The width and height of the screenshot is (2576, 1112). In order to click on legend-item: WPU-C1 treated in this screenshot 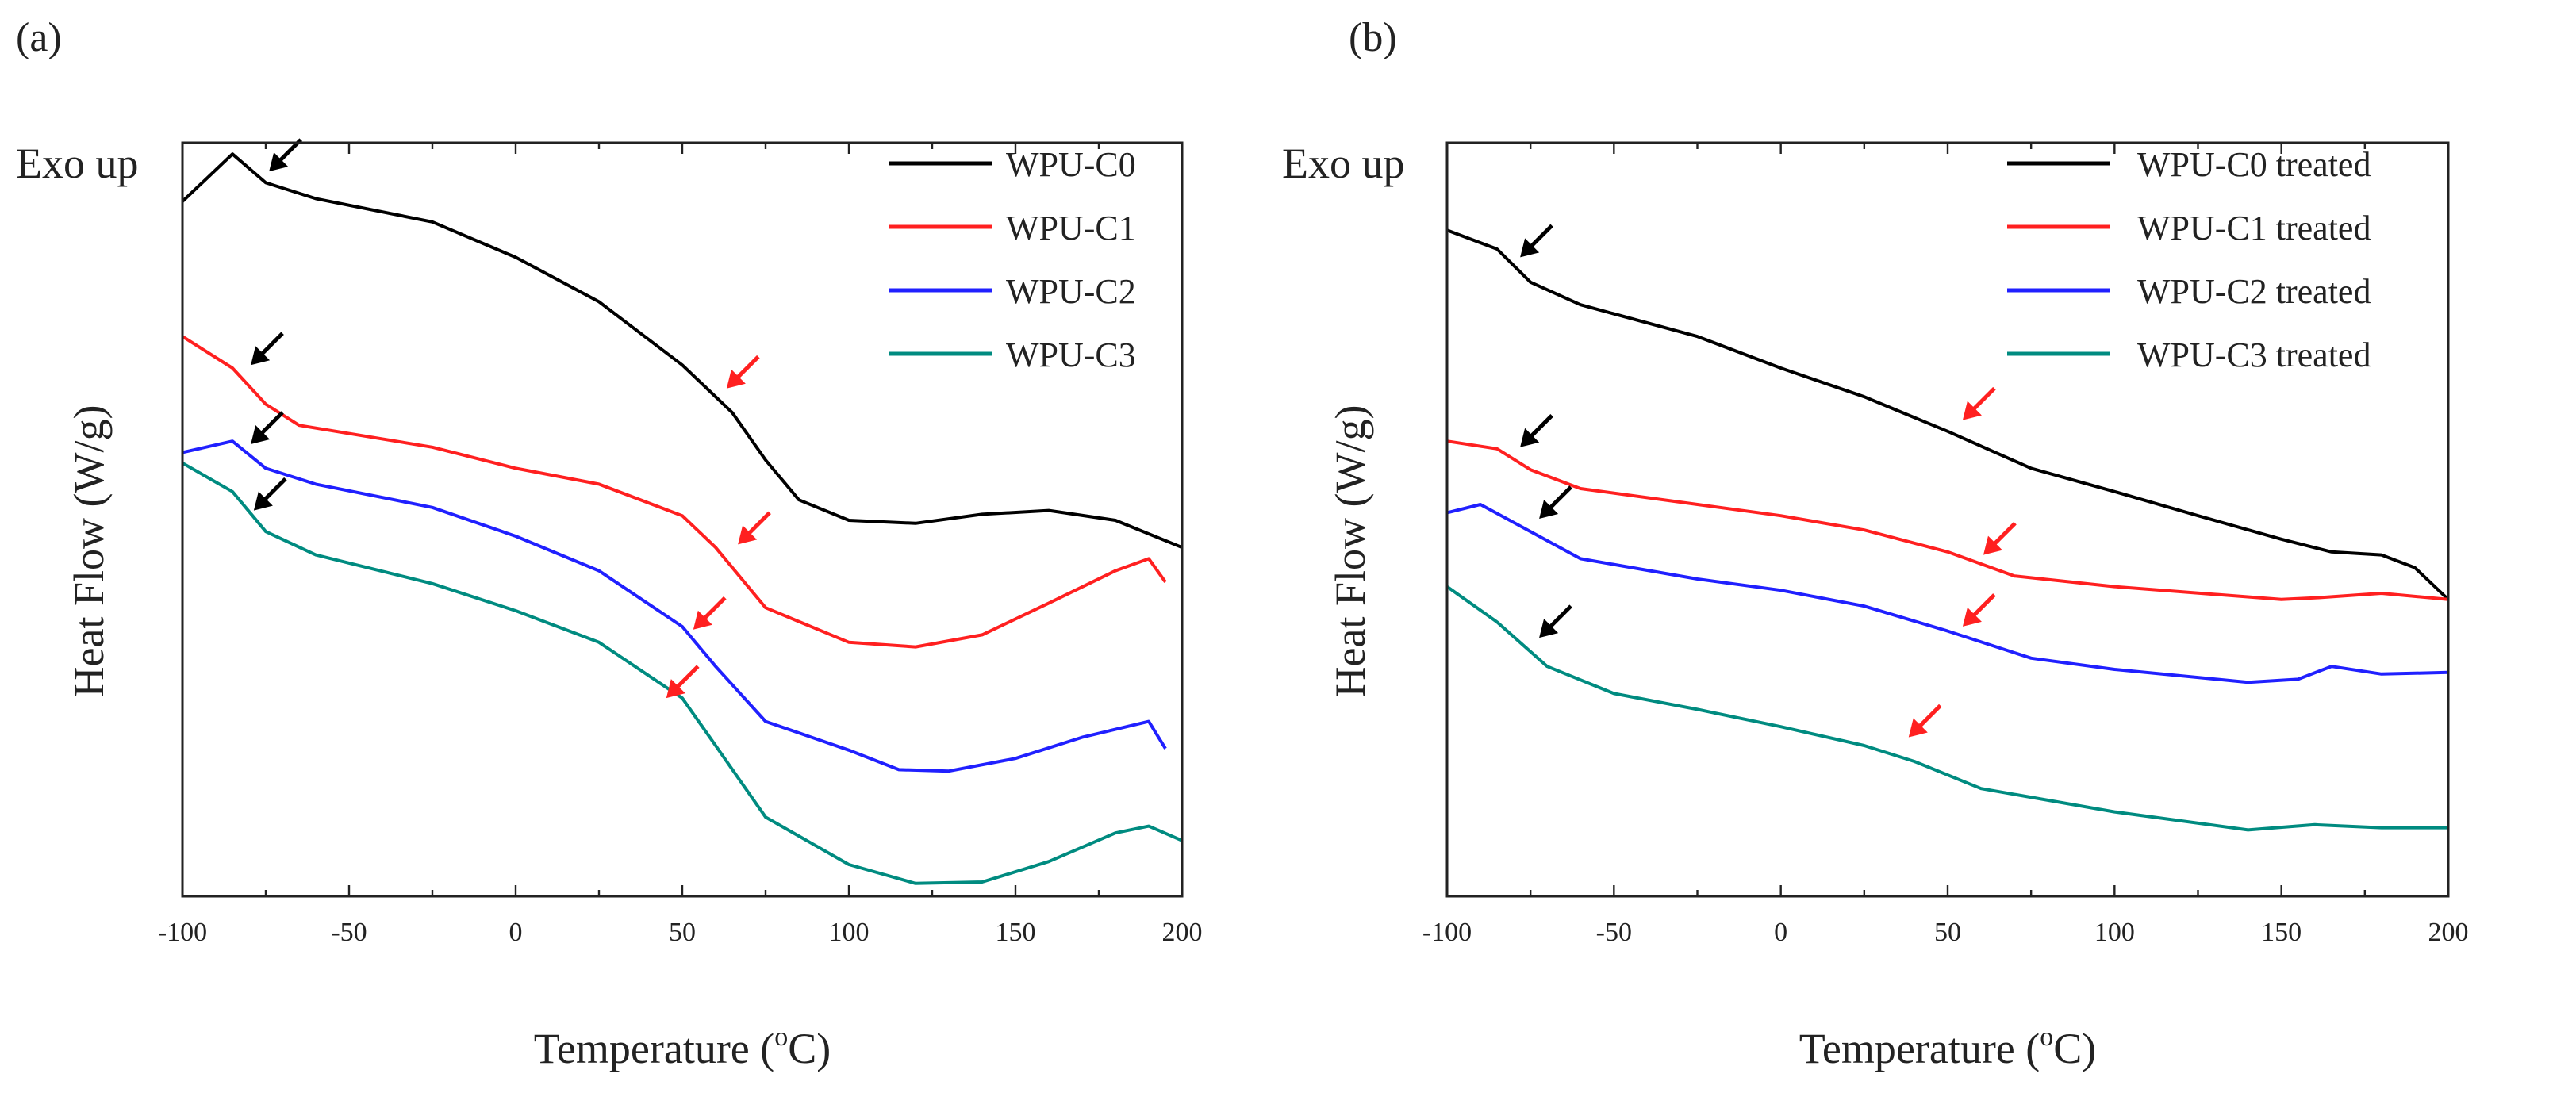, I will do `click(2189, 228)`.